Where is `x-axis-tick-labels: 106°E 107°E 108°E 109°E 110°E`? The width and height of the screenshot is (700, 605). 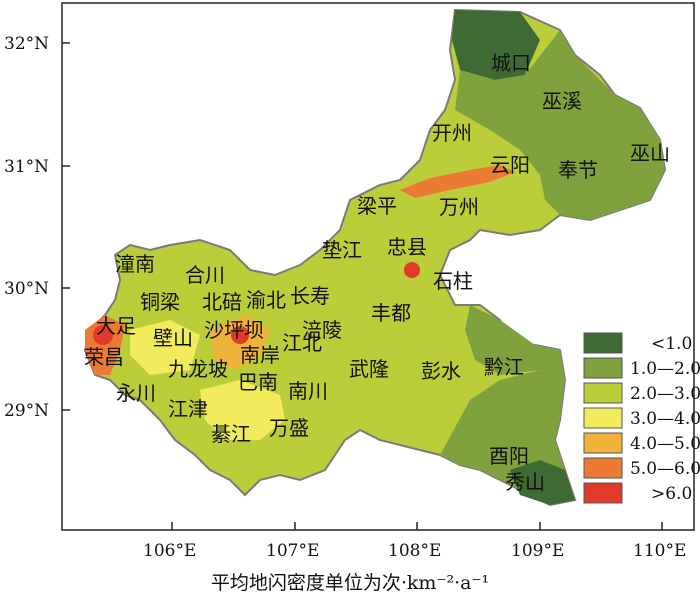
x-axis-tick-labels: 106°E 107°E 108°E 109°E 110°E is located at coordinates (414, 551).